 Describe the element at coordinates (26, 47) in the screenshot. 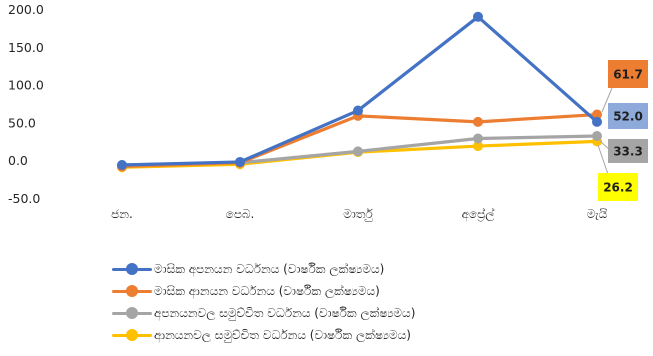

I see `y-tick-label: 150.0` at that location.